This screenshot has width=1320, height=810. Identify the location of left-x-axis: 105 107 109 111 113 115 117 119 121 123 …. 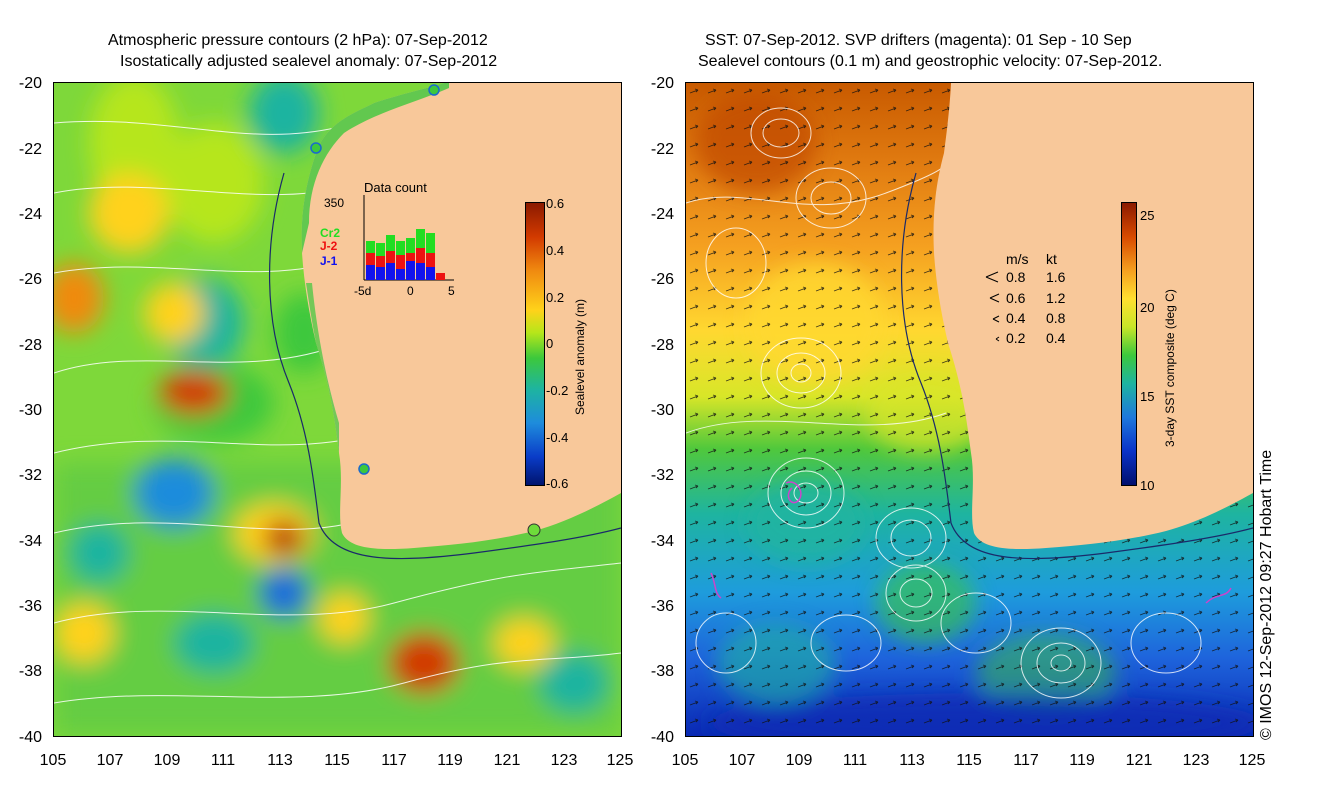
(337, 760).